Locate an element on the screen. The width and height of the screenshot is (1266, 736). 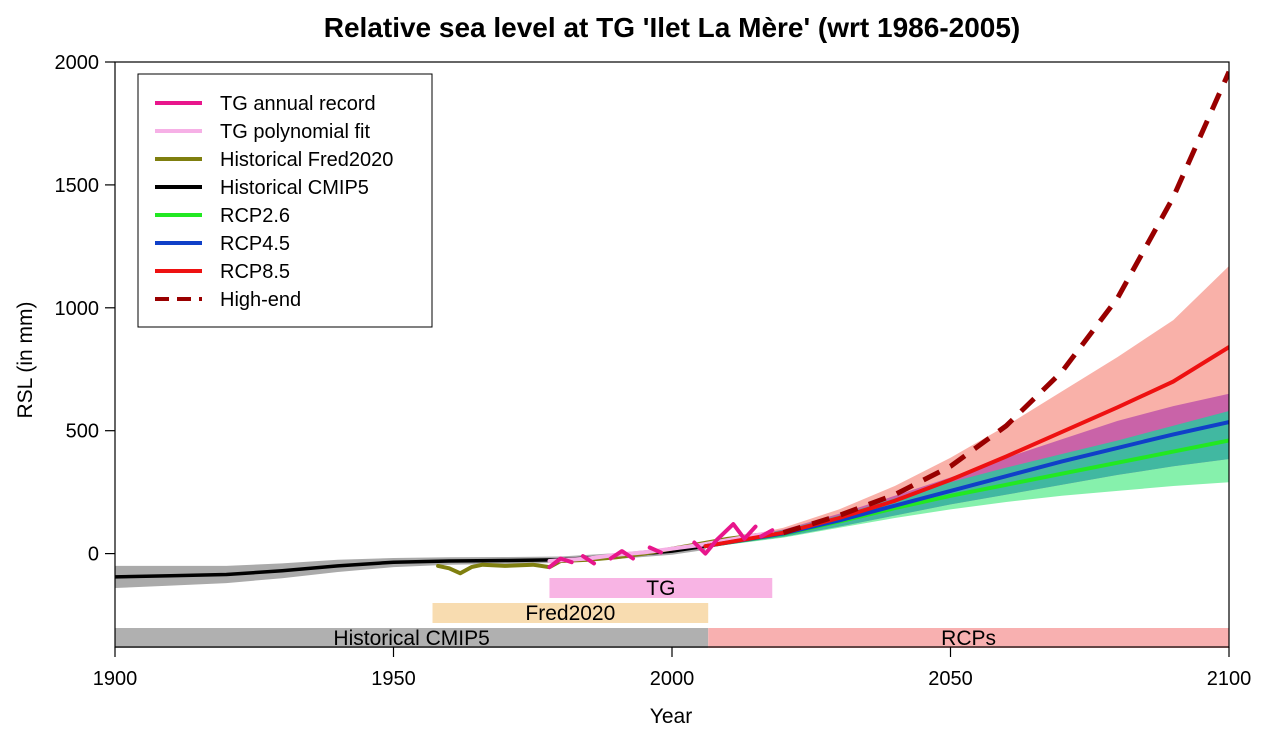
legend-label-historical-cmip5: Historical CMIP5 is located at coordinates (294, 188).